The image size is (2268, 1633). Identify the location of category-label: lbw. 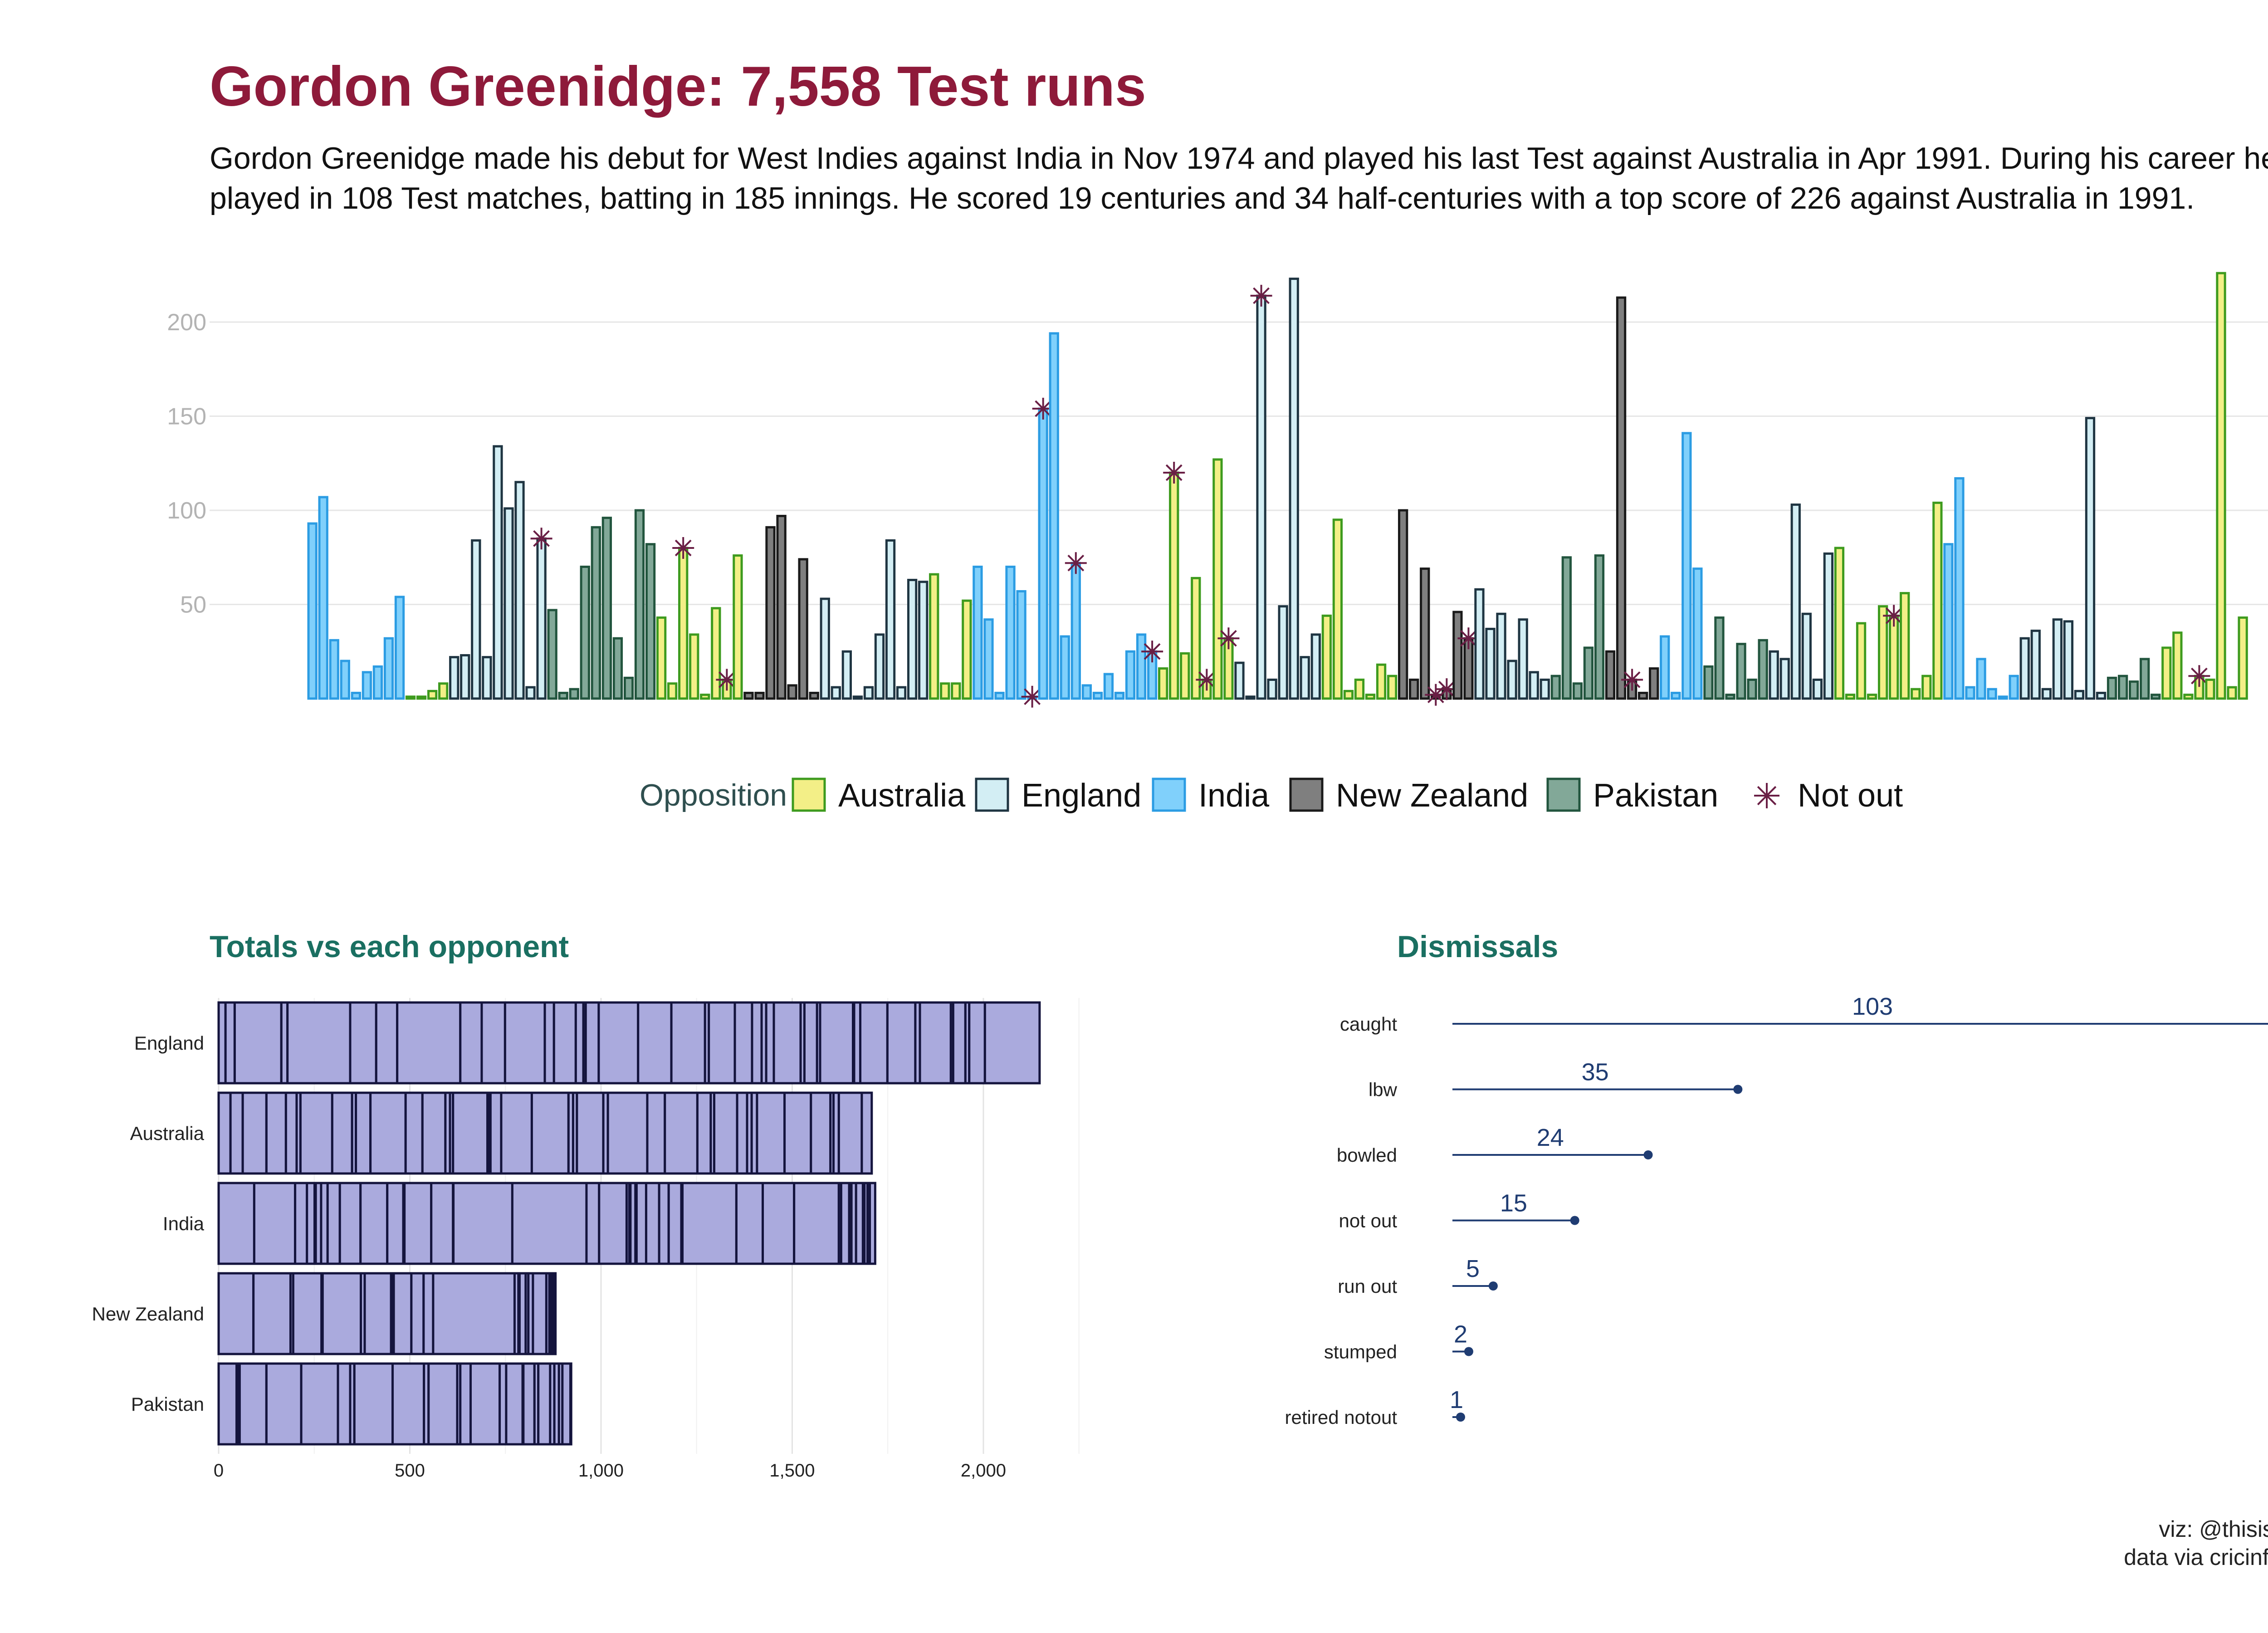
(1383, 1089).